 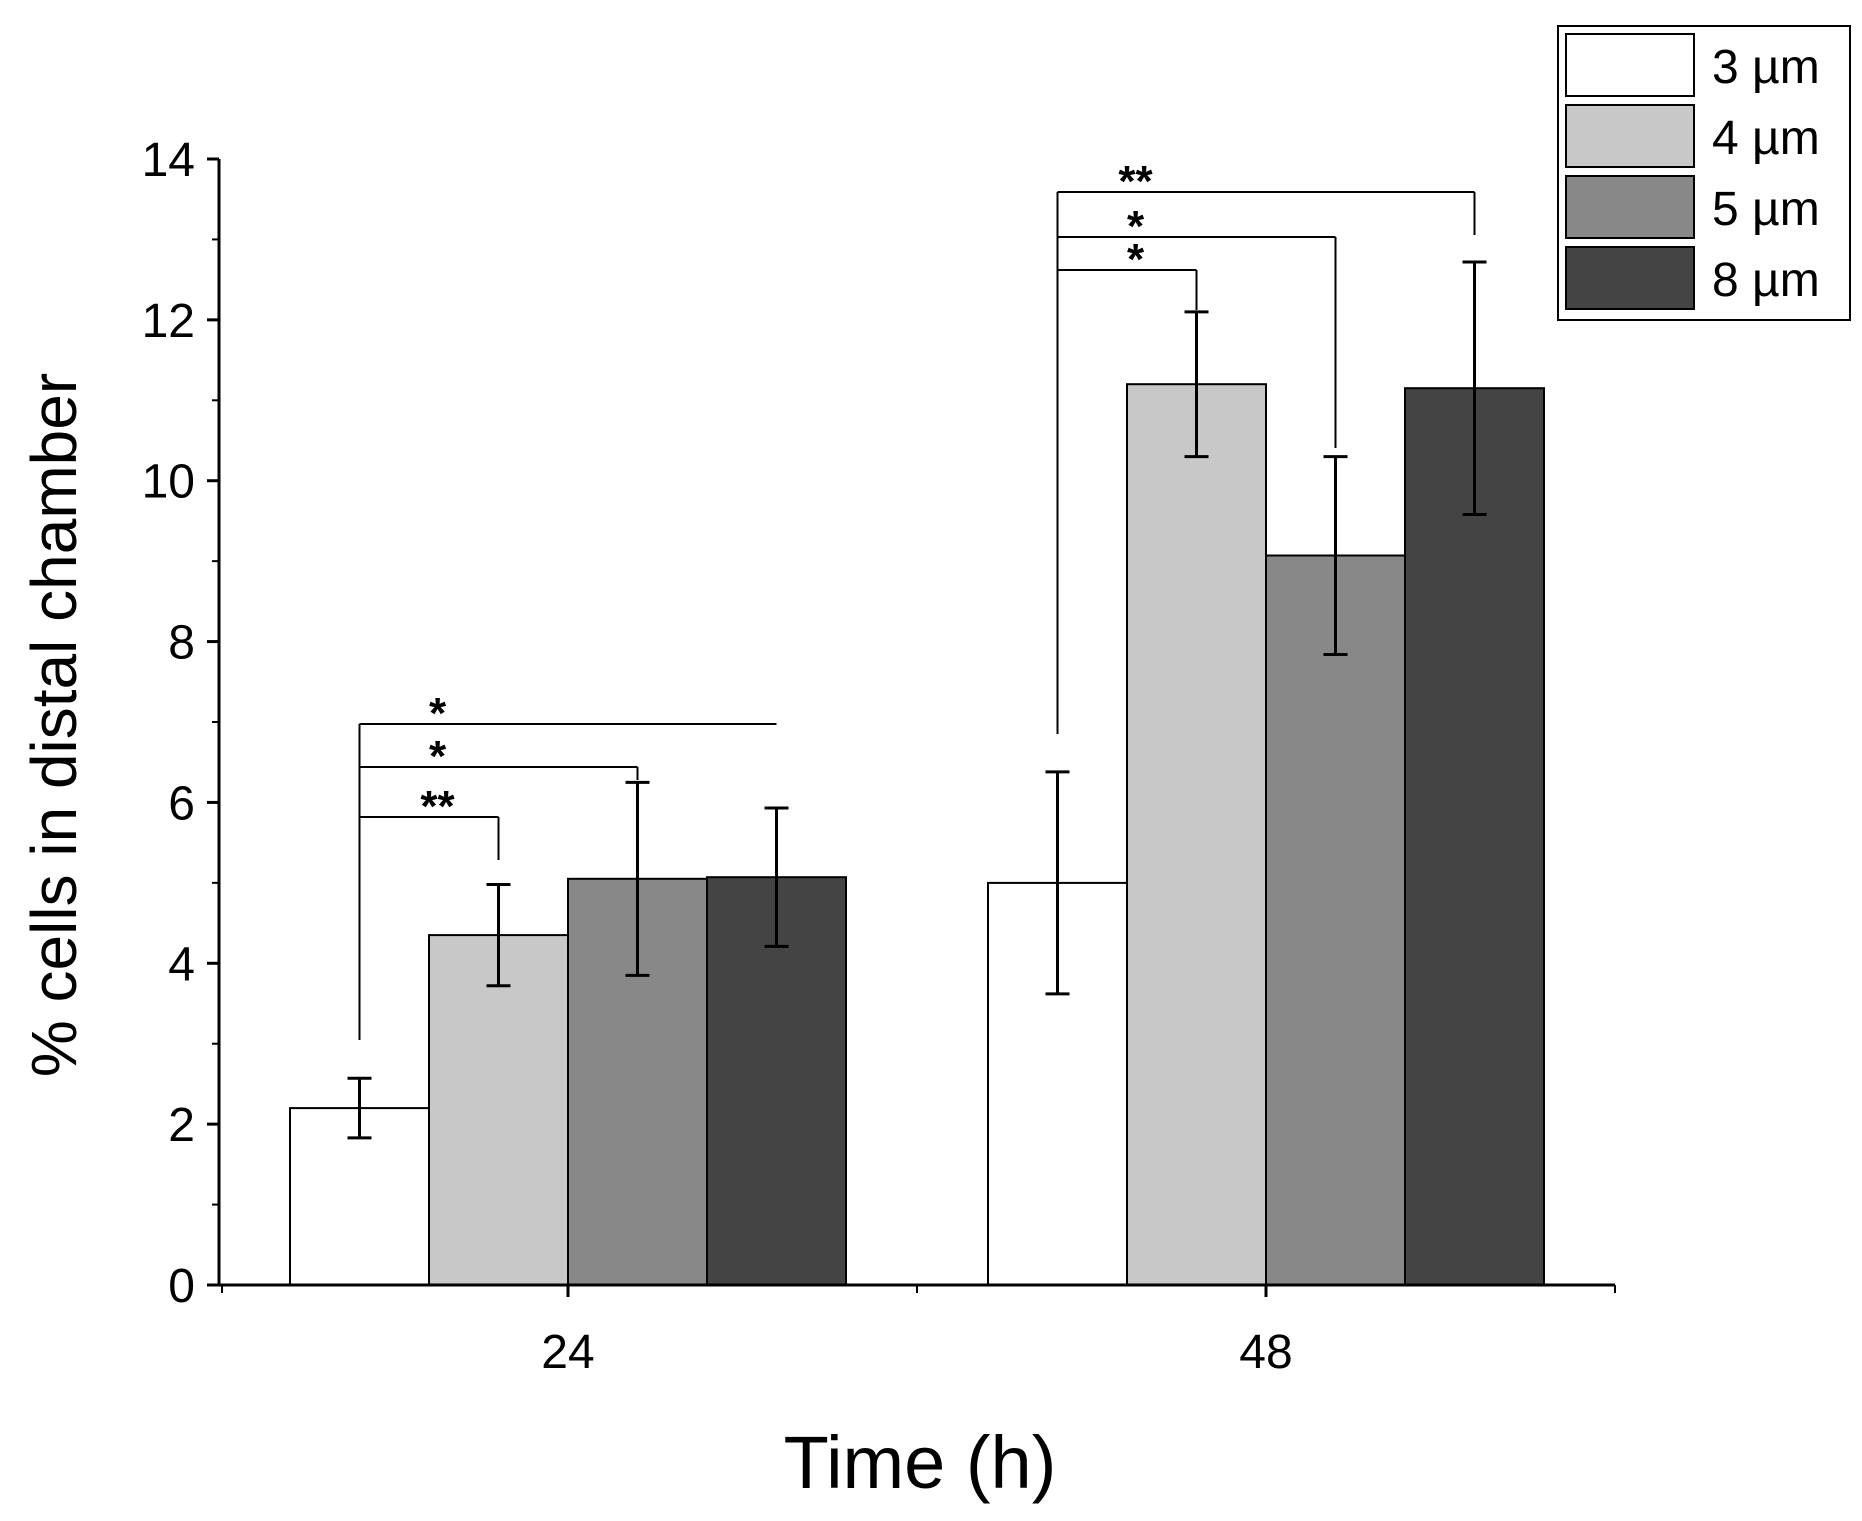 What do you see at coordinates (1766, 67) in the screenshot?
I see `legend-label: 3 µm` at bounding box center [1766, 67].